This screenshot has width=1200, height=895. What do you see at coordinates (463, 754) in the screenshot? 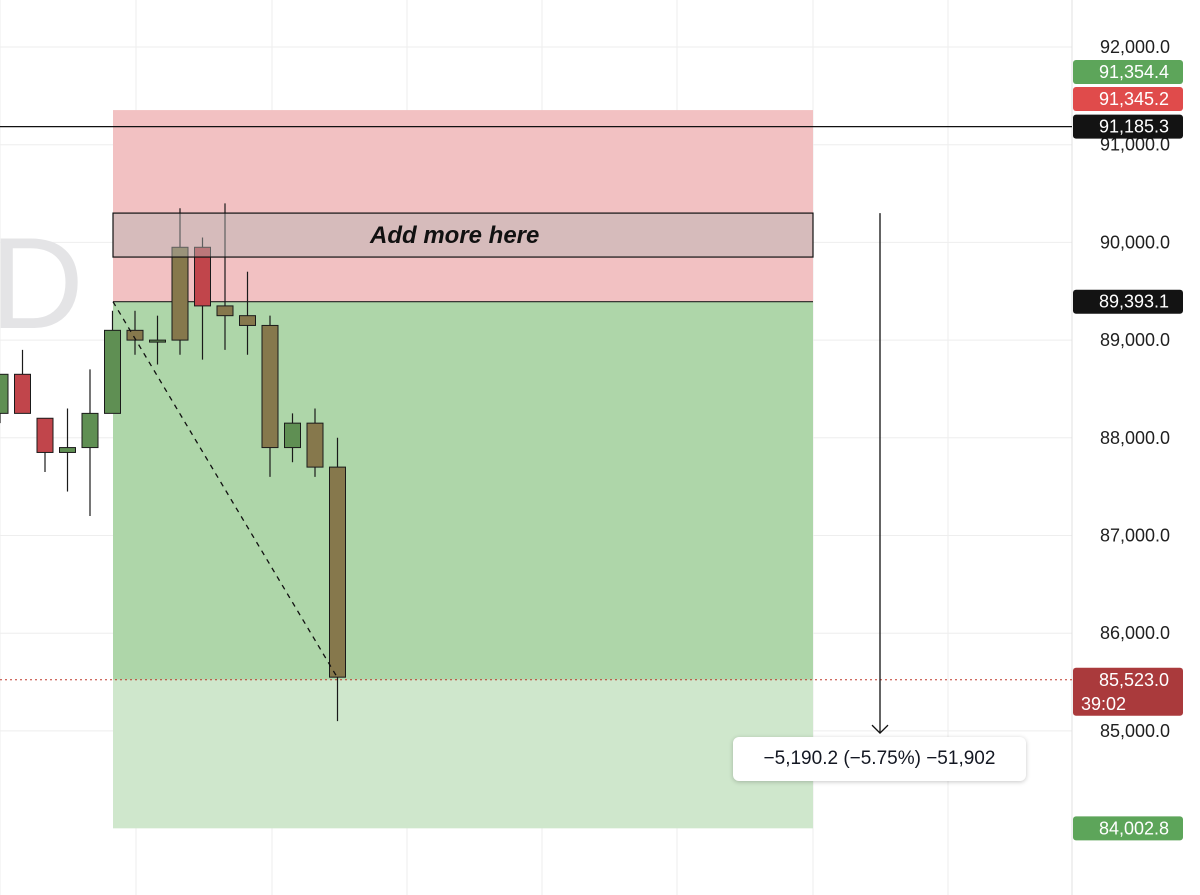
I see `profit-zone-remaining` at bounding box center [463, 754].